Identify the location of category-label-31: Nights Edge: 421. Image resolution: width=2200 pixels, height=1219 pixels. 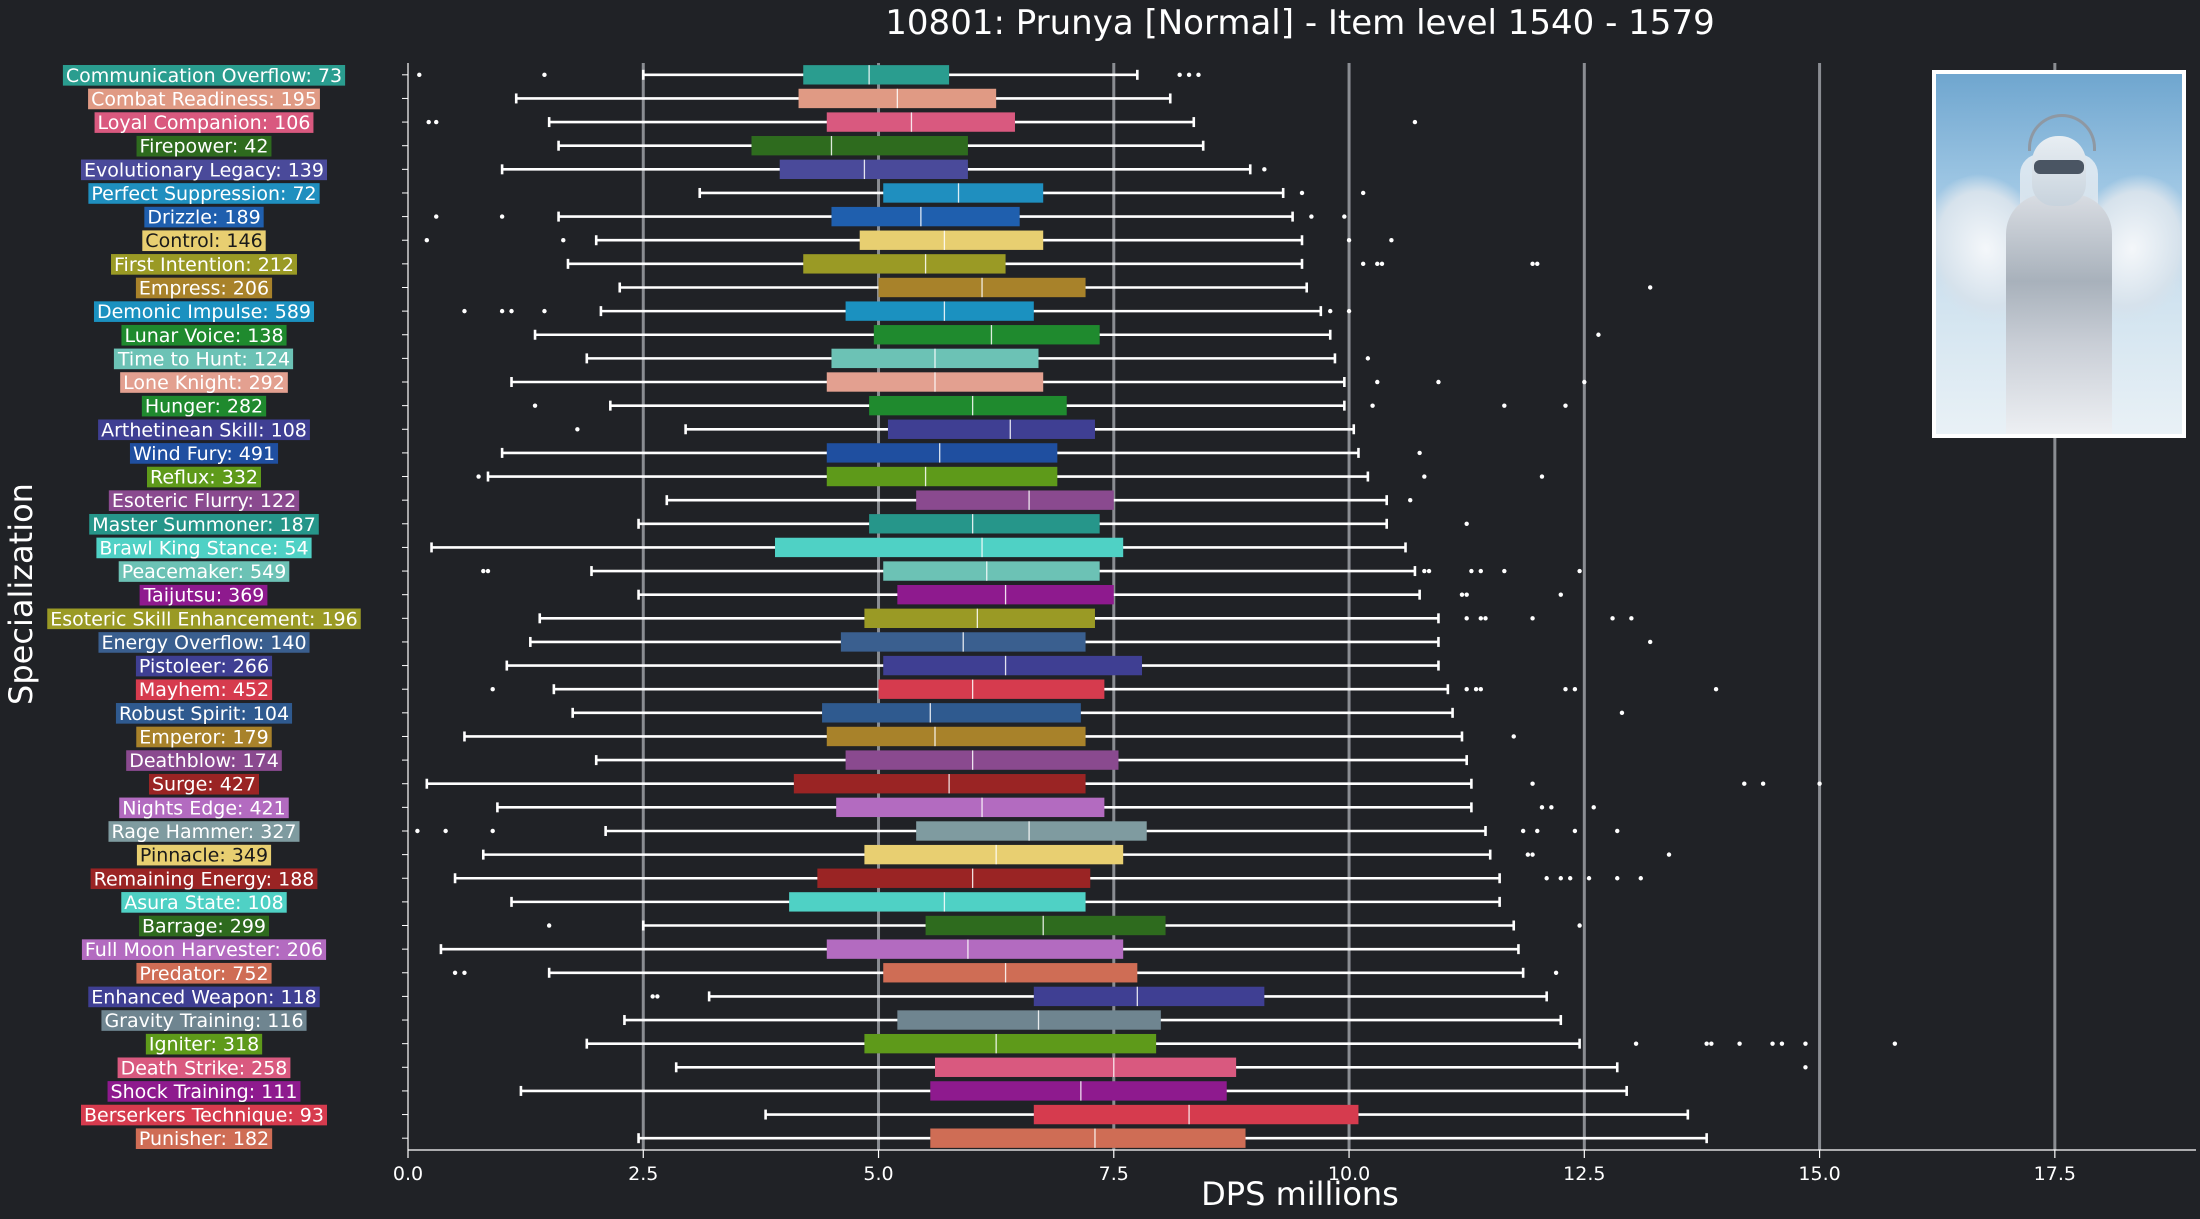
(263, 808).